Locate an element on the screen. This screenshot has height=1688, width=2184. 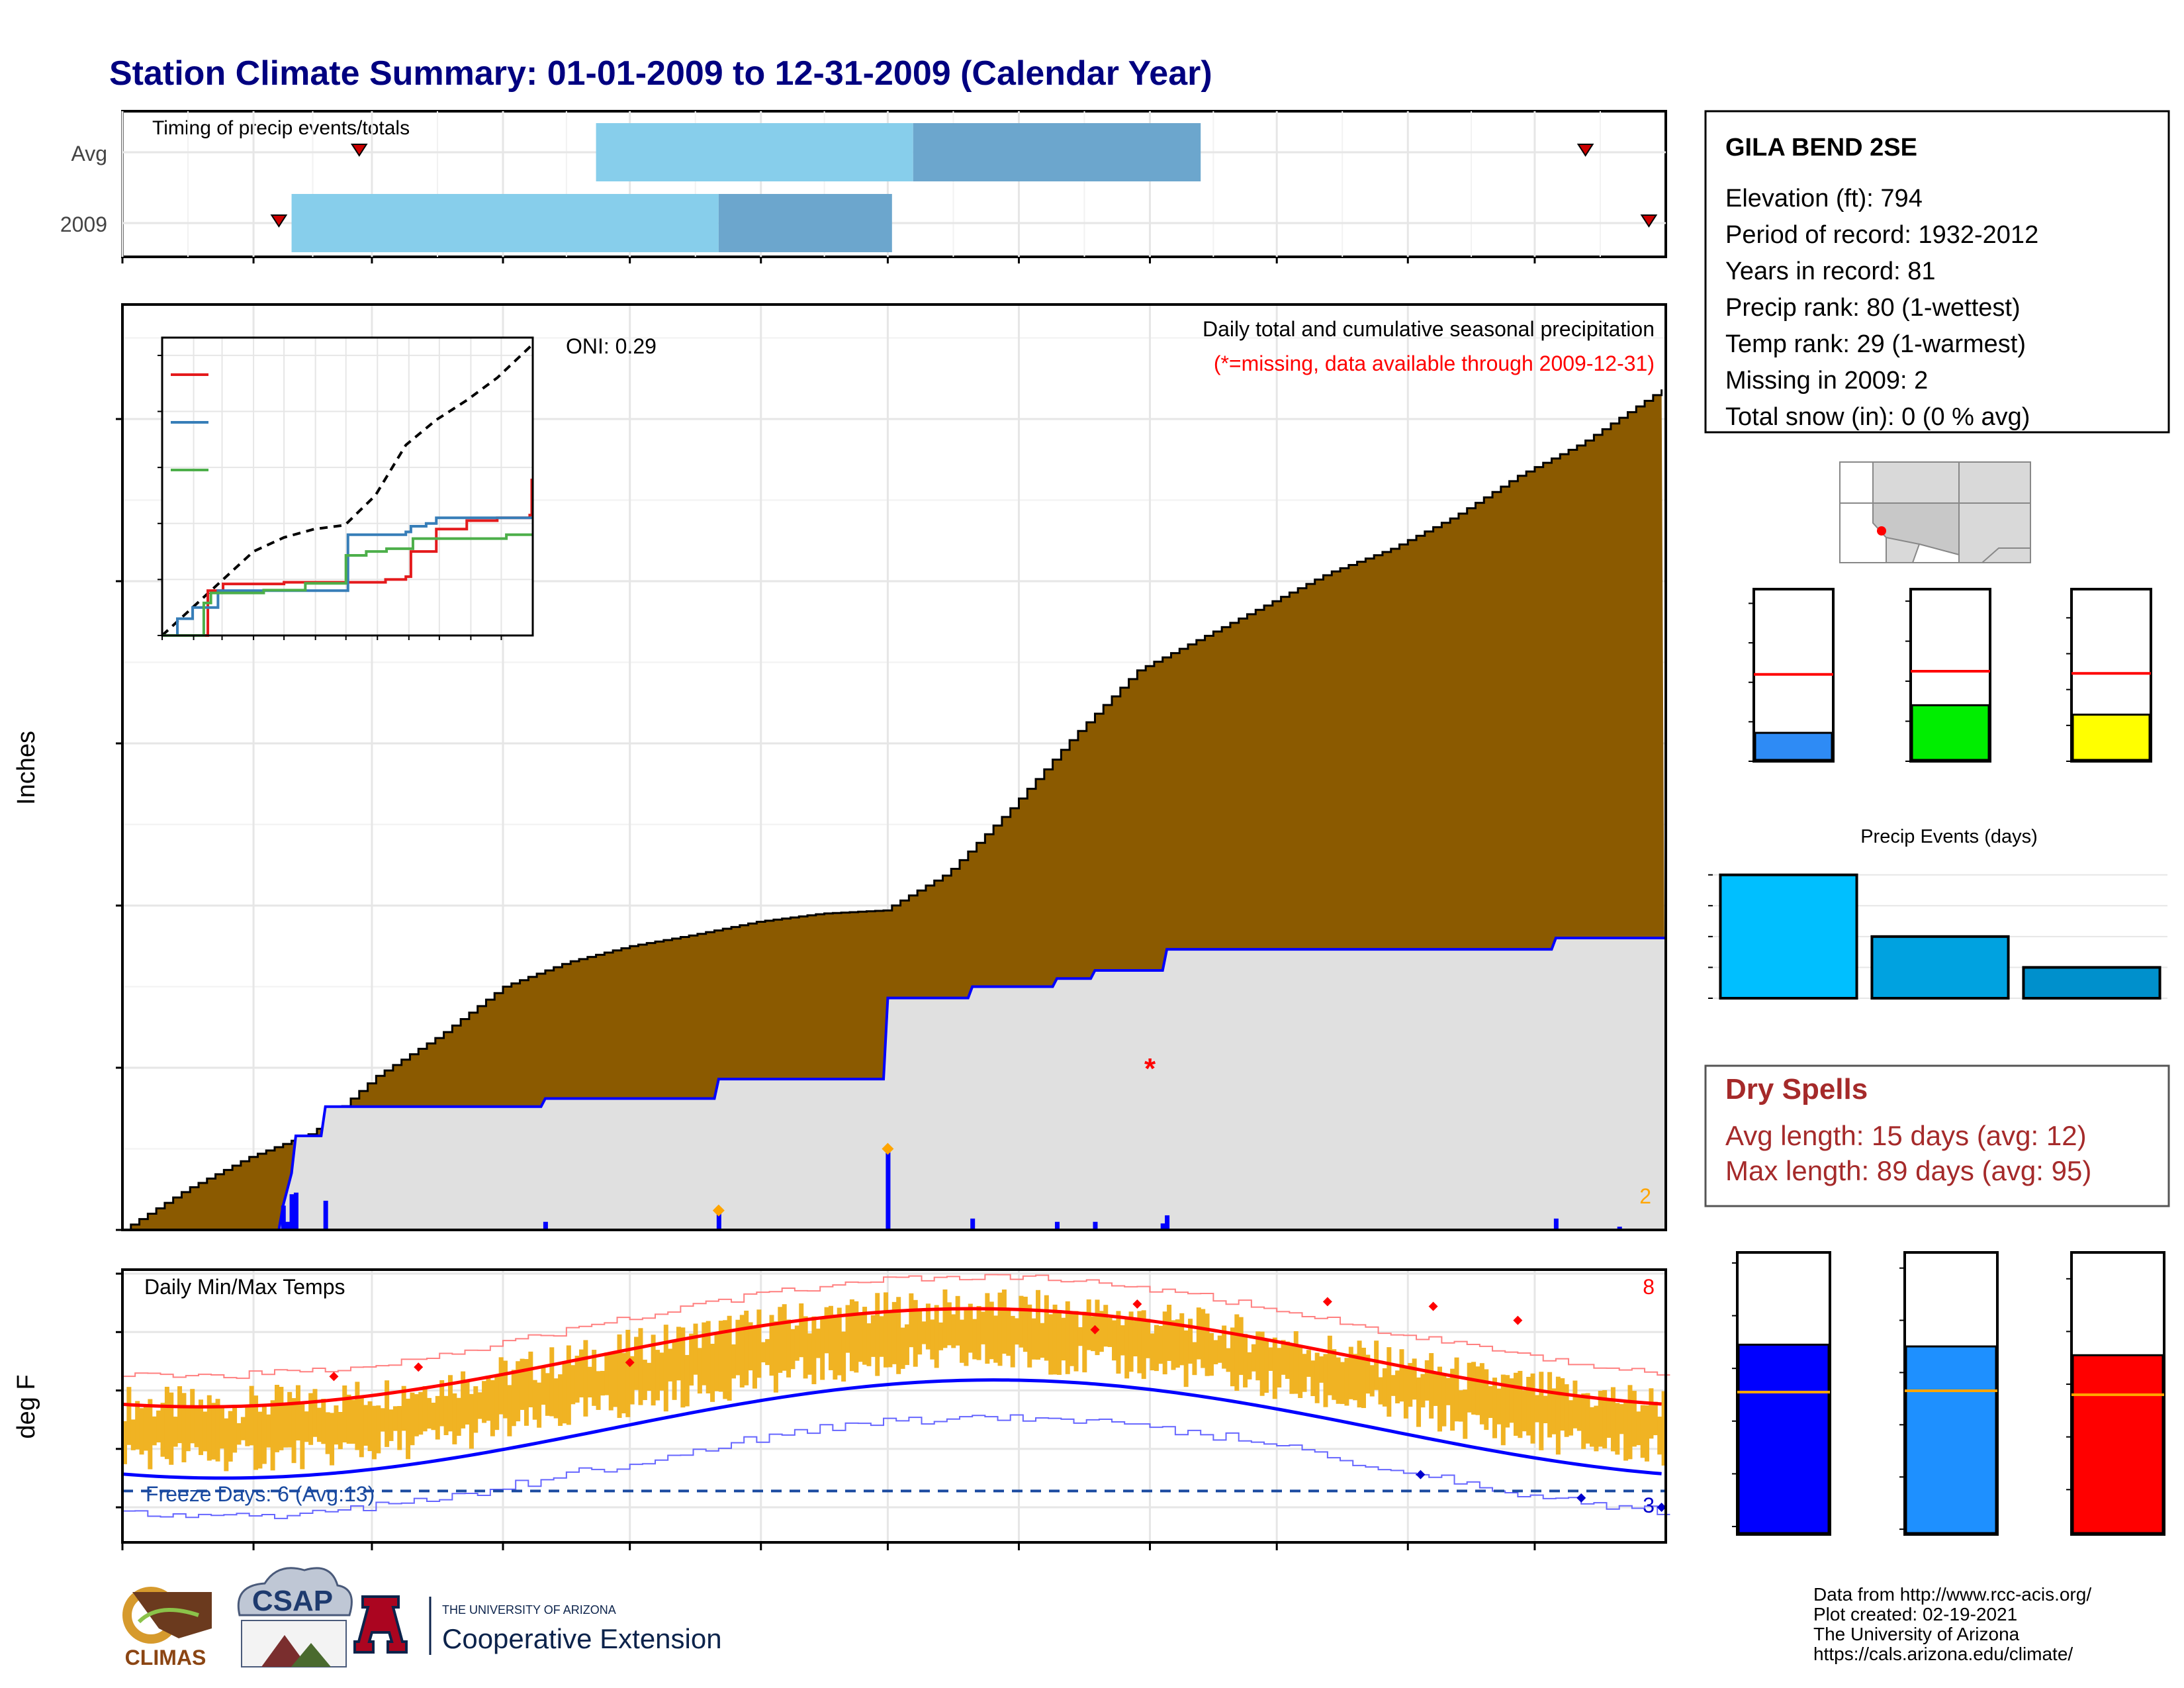
footer-data-source: Data from http://www.rcc-acis.org/ is located at coordinates (1952, 1594).